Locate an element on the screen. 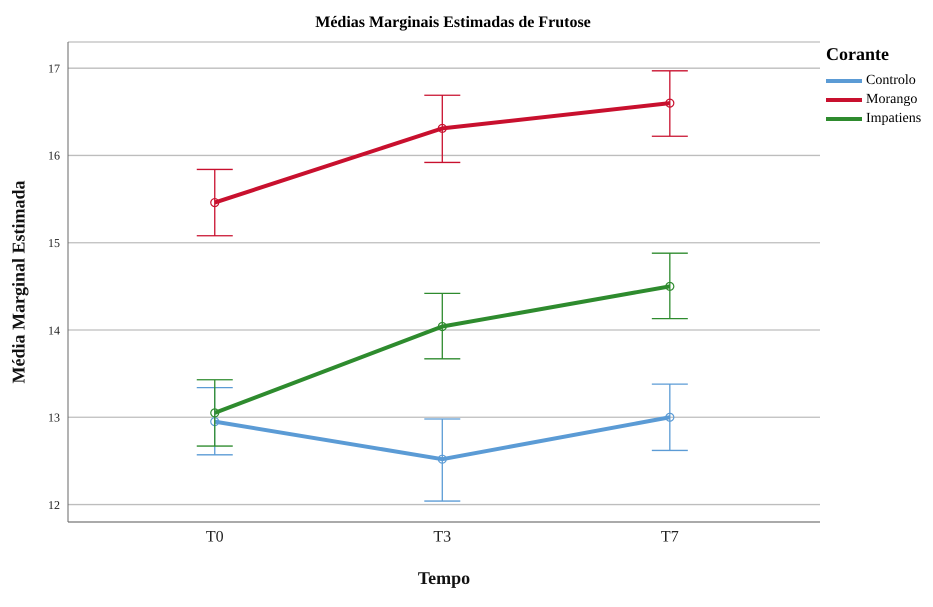 This screenshot has width=933, height=607. y-tick-label: 12 is located at coordinates (54, 505).